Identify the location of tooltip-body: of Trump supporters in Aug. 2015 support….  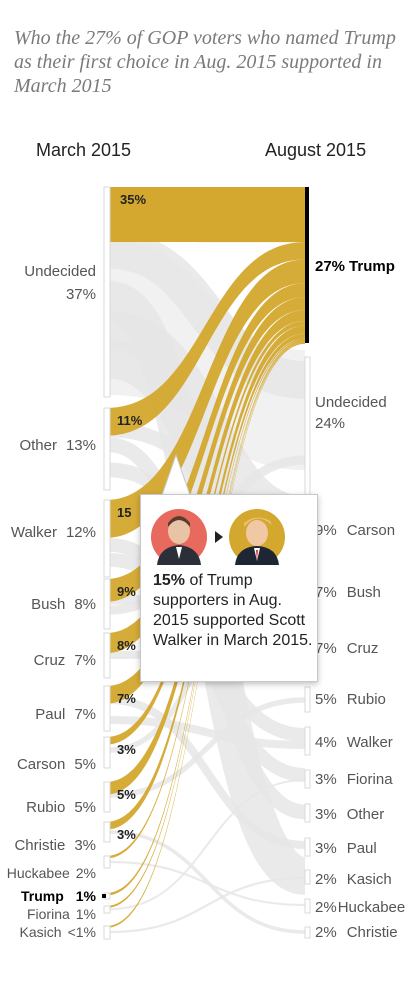
(233, 610).